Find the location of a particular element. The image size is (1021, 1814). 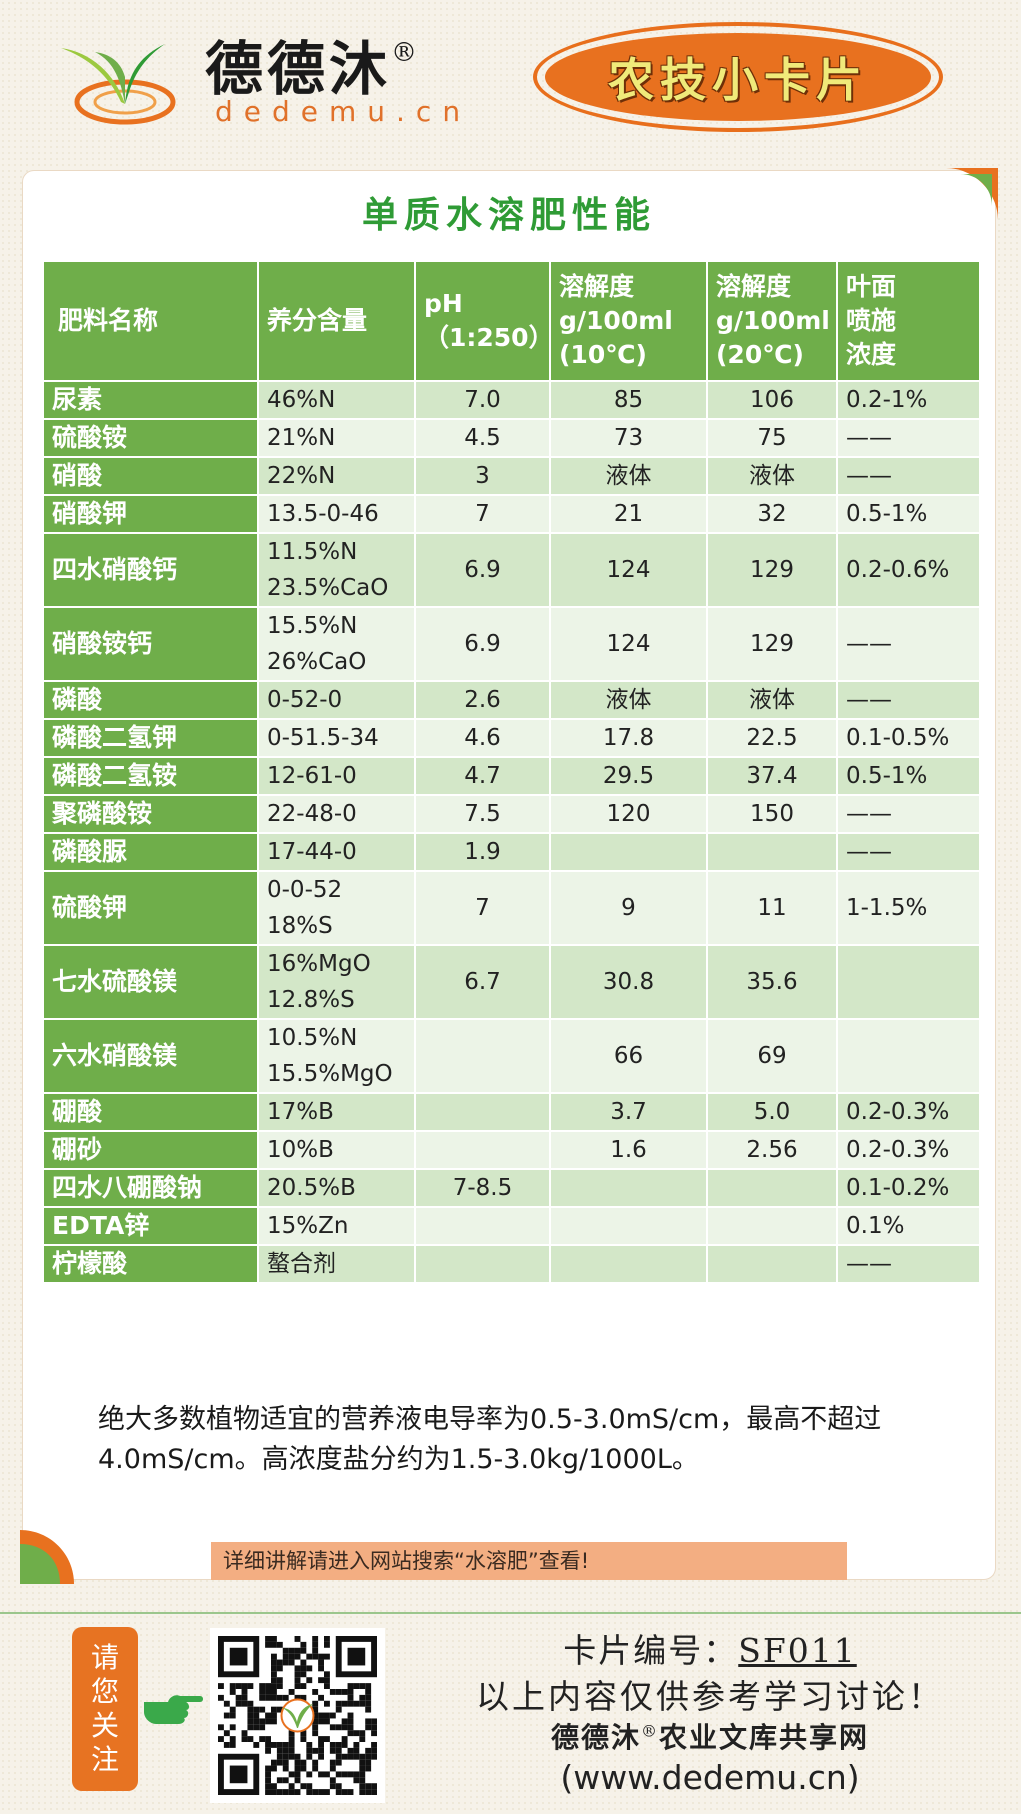

nutrient-line: 13.5-0-46 is located at coordinates (323, 514).